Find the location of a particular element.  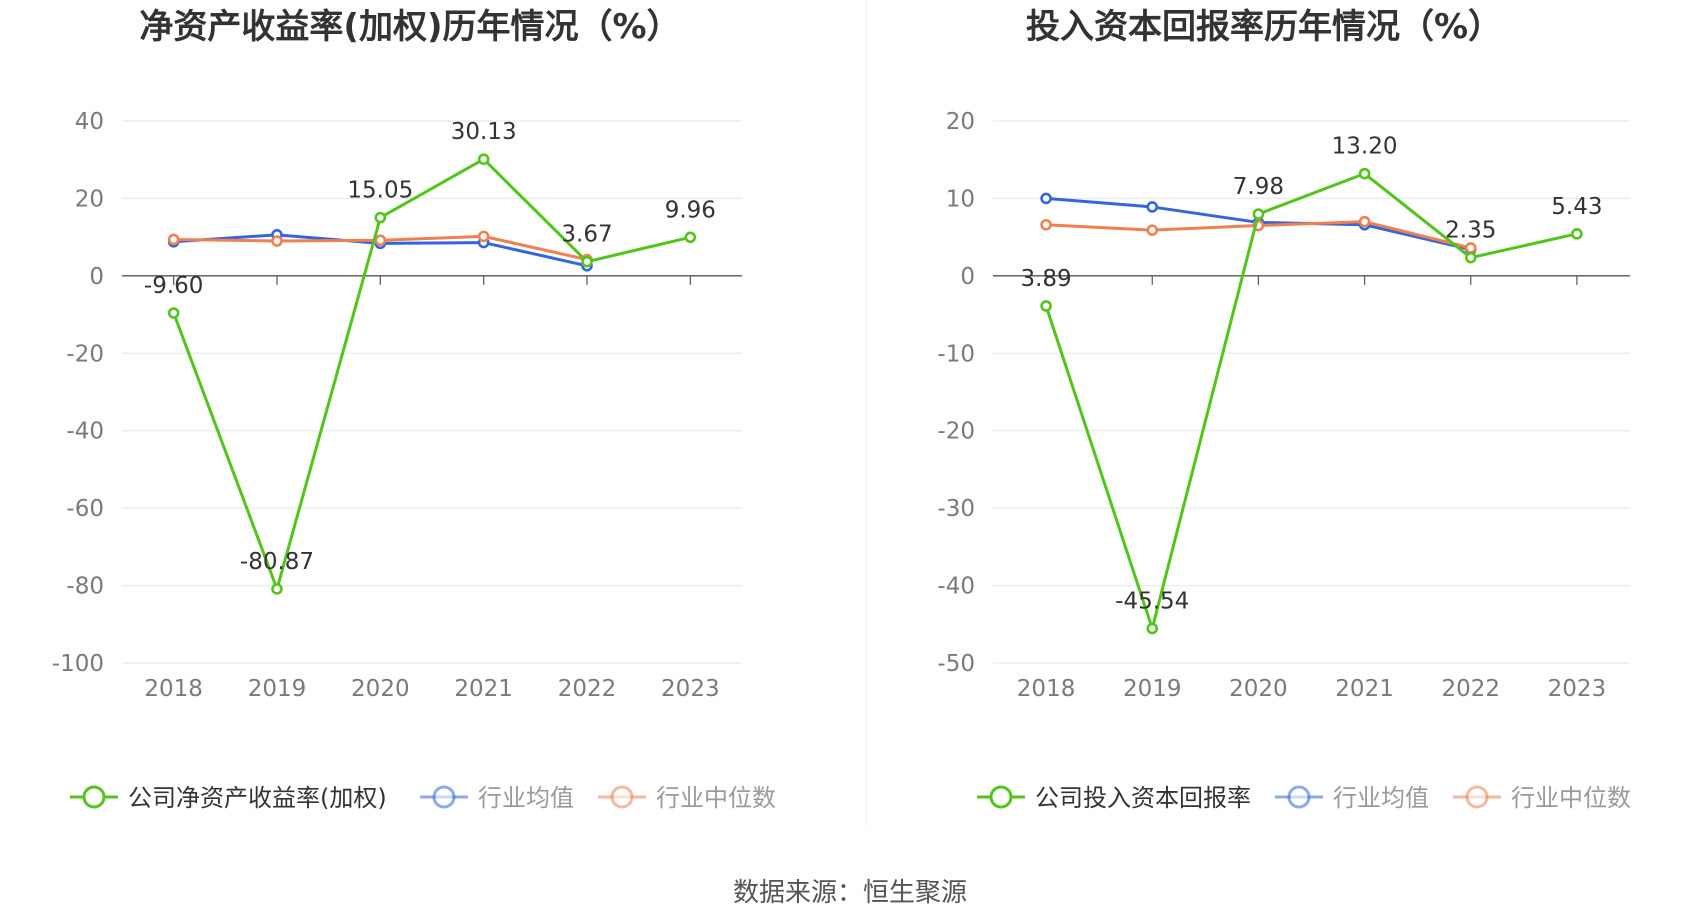

data-label: 9.96 is located at coordinates (690, 210).